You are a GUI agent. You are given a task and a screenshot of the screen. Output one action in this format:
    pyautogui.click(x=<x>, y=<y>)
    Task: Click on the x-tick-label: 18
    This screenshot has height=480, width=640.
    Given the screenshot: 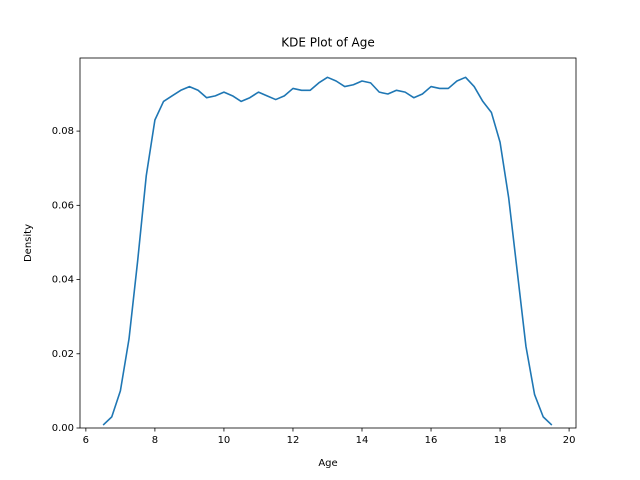 What is the action you would take?
    pyautogui.click(x=500, y=440)
    